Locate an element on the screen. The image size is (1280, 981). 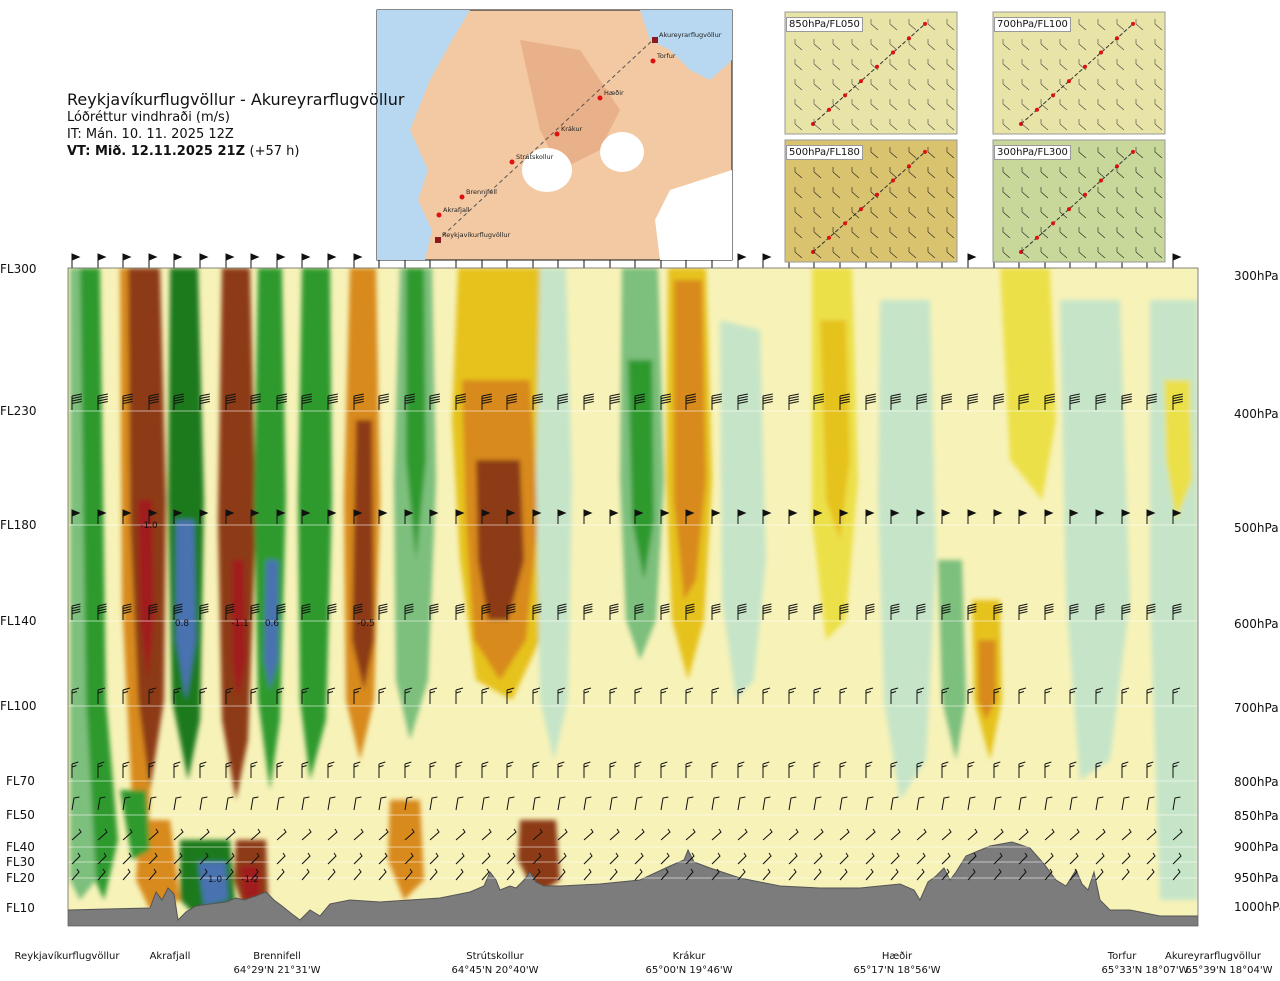
value-annotation: 0.8 is located at coordinates (182, 624).